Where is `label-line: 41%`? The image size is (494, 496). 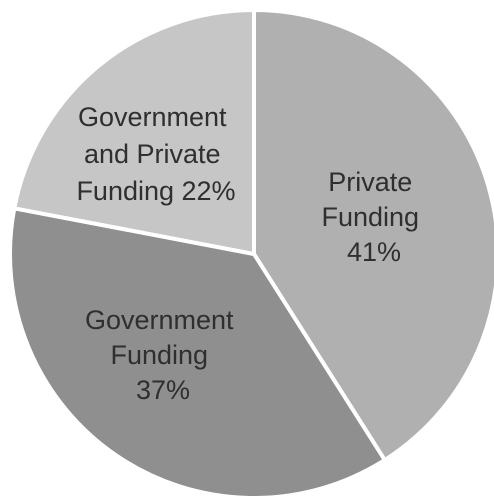
label-line: 41% is located at coordinates (374, 252).